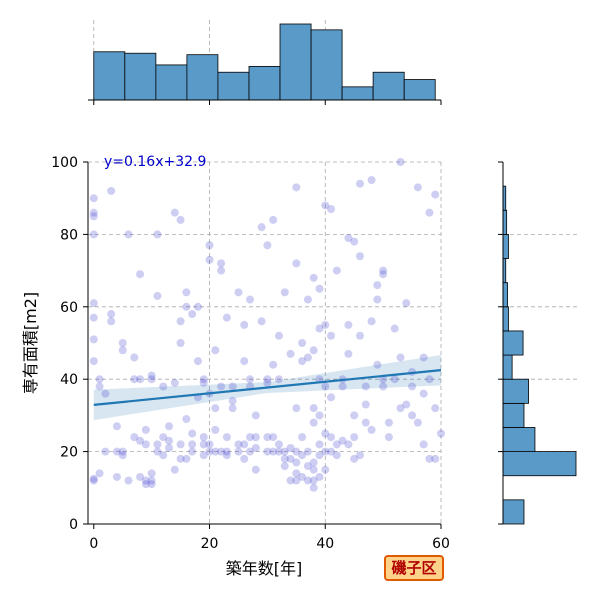  What do you see at coordinates (155, 162) in the screenshot?
I see `fit-equation: y=0.16x+32.9` at bounding box center [155, 162].